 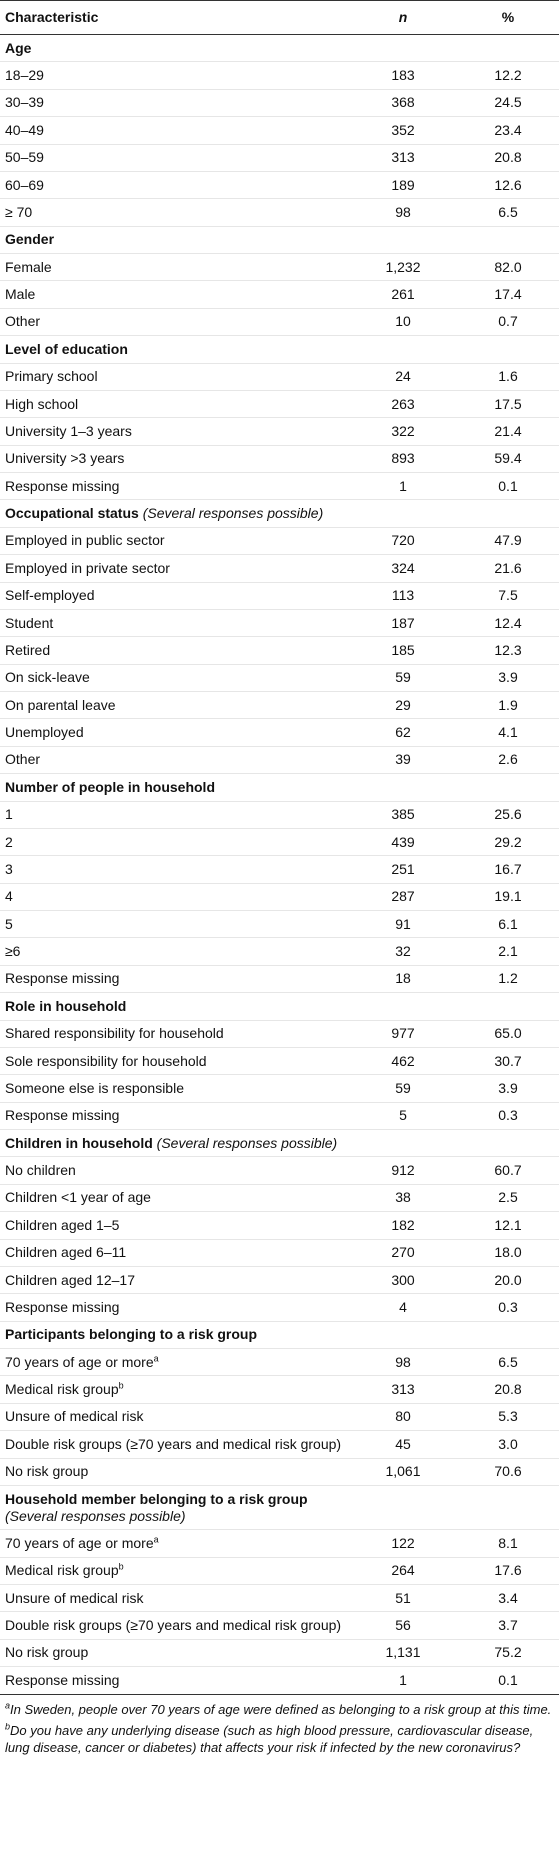 What do you see at coordinates (174, 869) in the screenshot?
I see `label-cell: 3` at bounding box center [174, 869].